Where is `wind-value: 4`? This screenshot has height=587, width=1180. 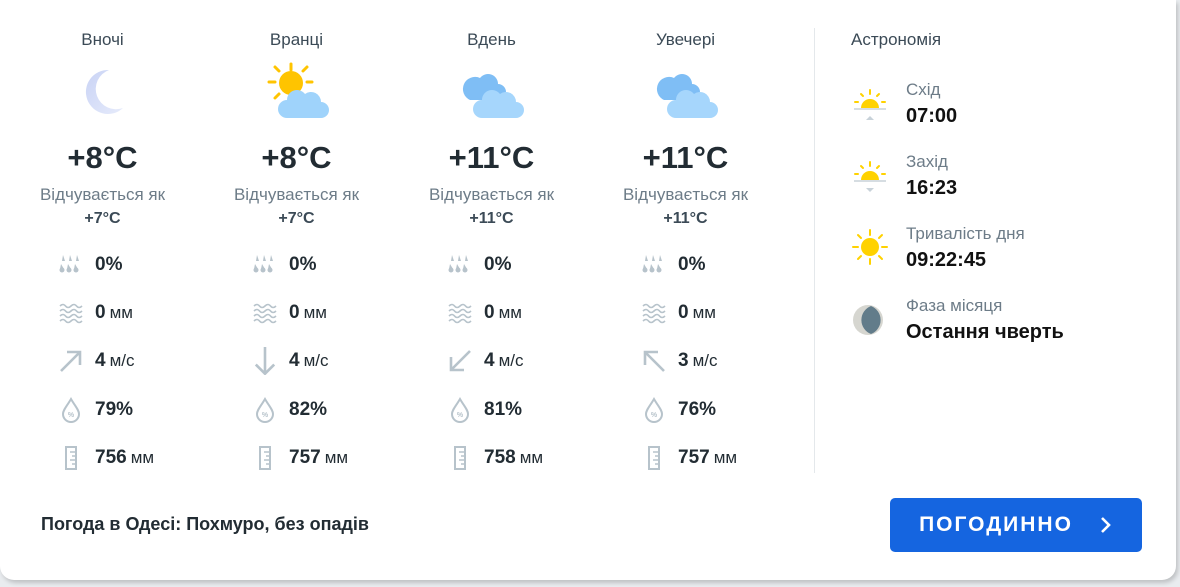 wind-value: 4 is located at coordinates (294, 360).